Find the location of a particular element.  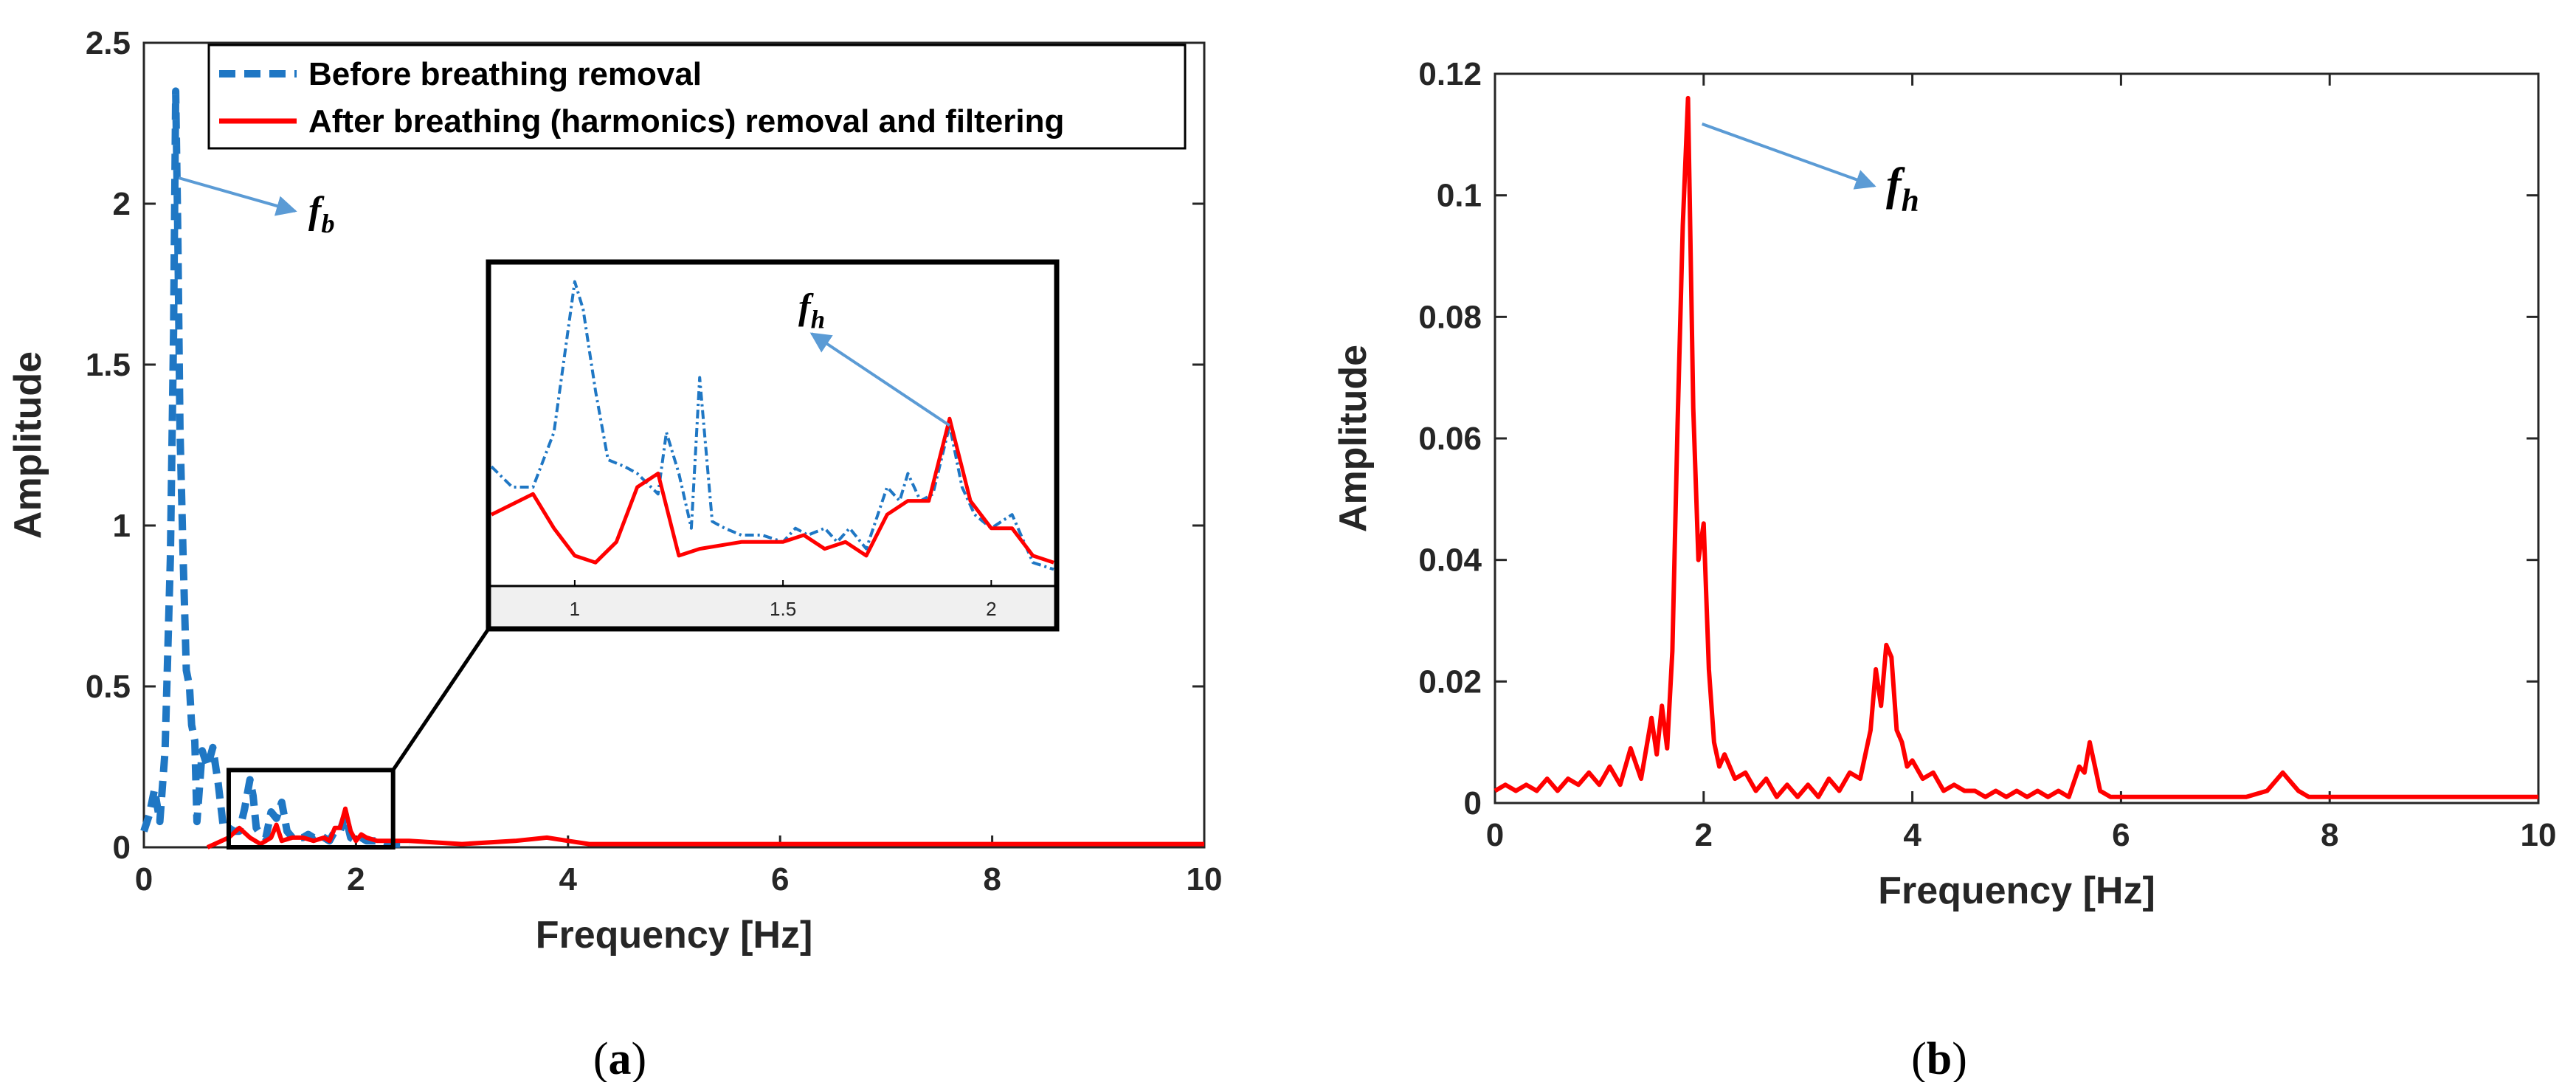

y-tick-label: 0.04 is located at coordinates (1450, 560).